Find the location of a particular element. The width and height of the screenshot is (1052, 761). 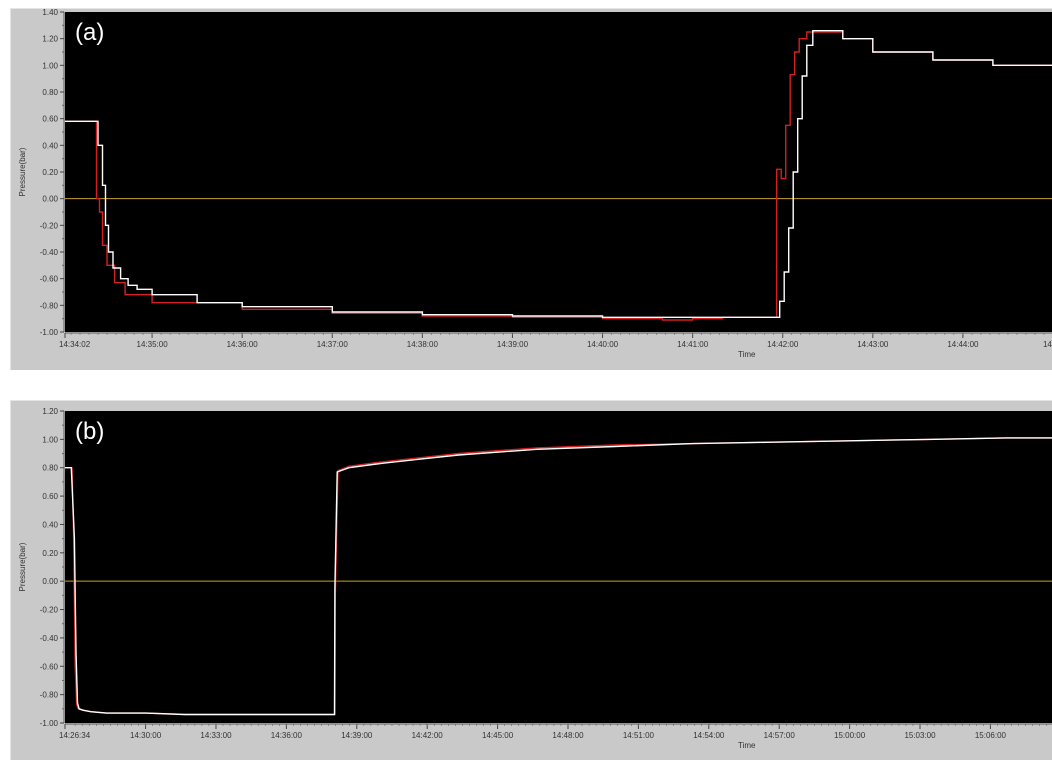

x-tick-label: 14:48:00 is located at coordinates (568, 735).